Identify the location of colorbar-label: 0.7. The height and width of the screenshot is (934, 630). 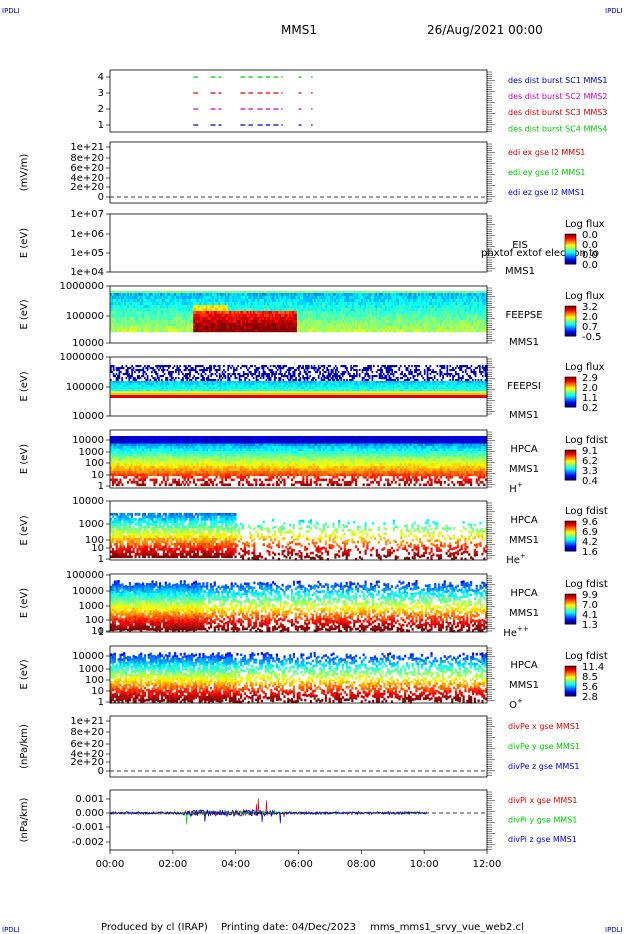
(590, 327).